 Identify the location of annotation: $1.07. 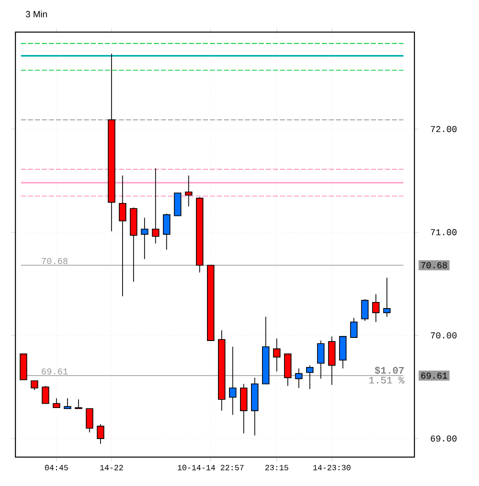
(389, 370).